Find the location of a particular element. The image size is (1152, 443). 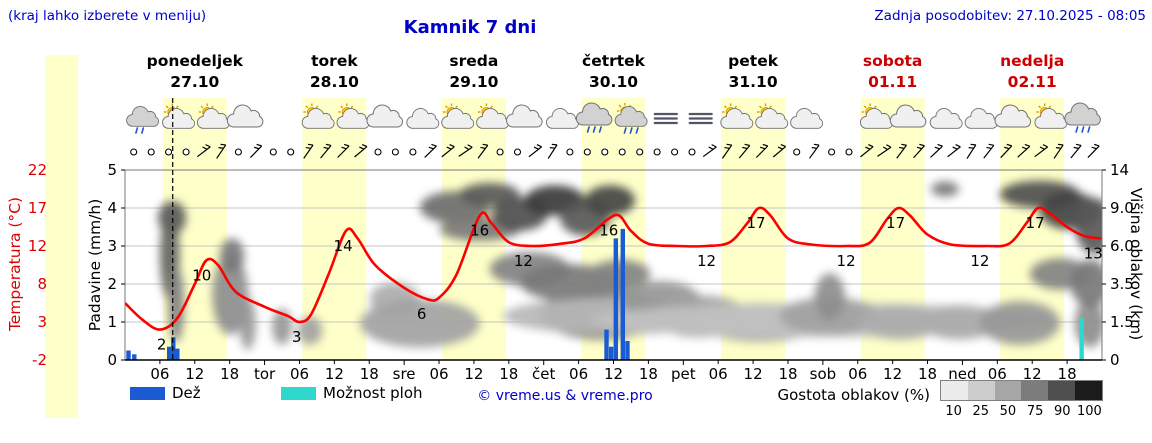

precip-axis-tick: 5 is located at coordinates (112, 170).